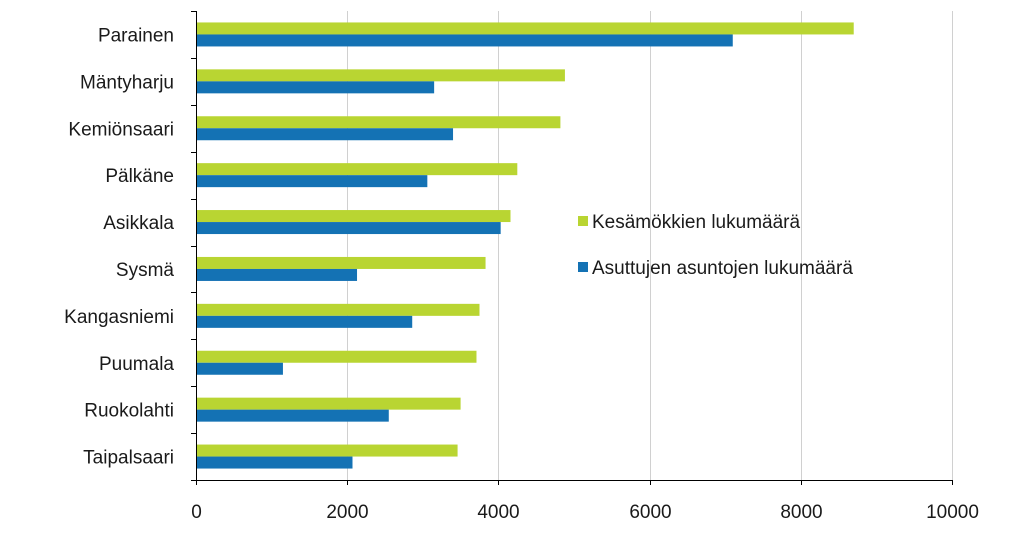  What do you see at coordinates (696, 222) in the screenshot?
I see `legend-label-1: Kesämökkien lukumäärä` at bounding box center [696, 222].